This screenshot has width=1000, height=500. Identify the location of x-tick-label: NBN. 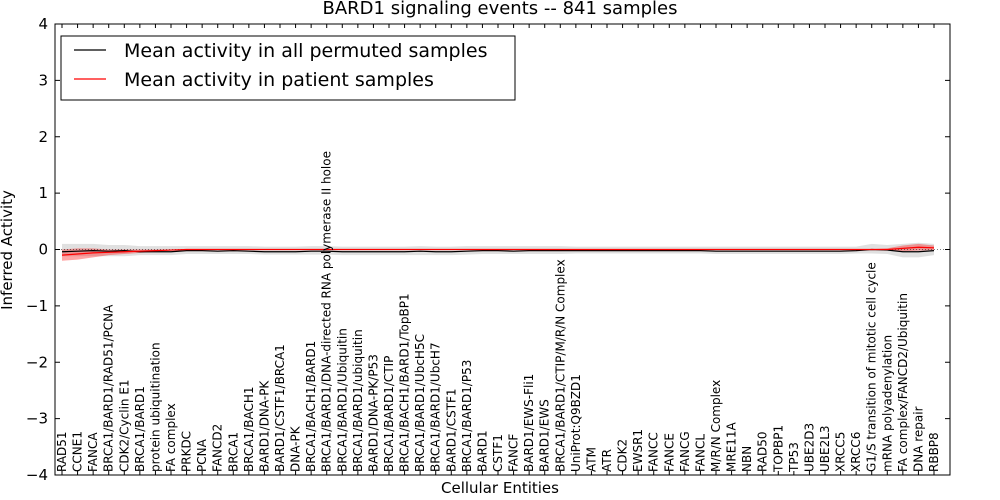
(747, 459).